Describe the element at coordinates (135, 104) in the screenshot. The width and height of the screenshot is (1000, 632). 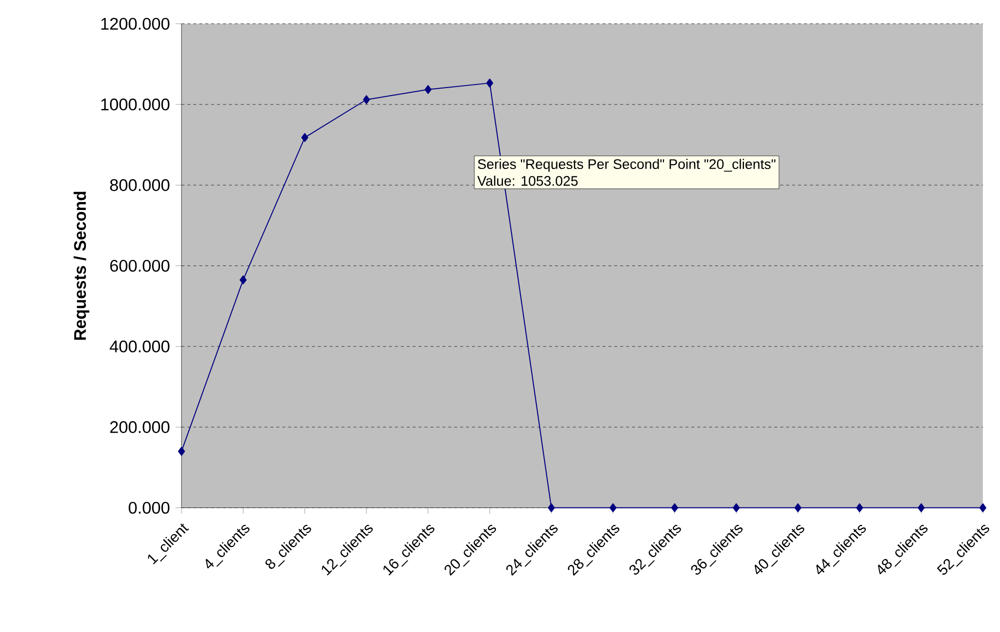
I see `y-tick-label: 1000.000` at that location.